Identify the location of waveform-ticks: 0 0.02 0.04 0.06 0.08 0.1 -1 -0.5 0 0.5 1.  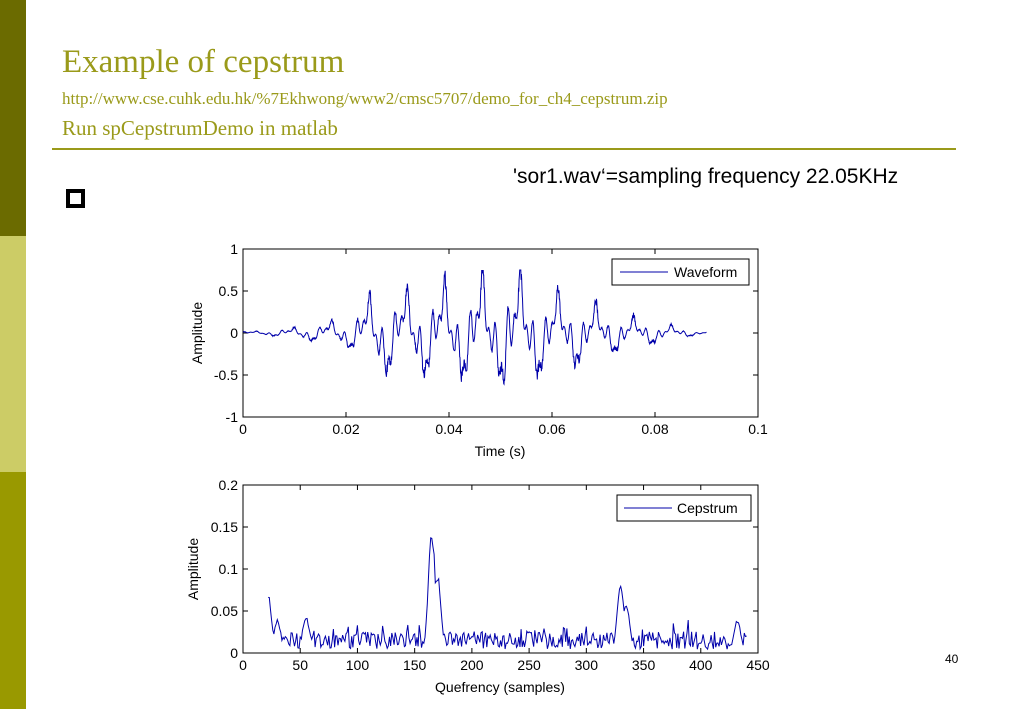
(491, 339).